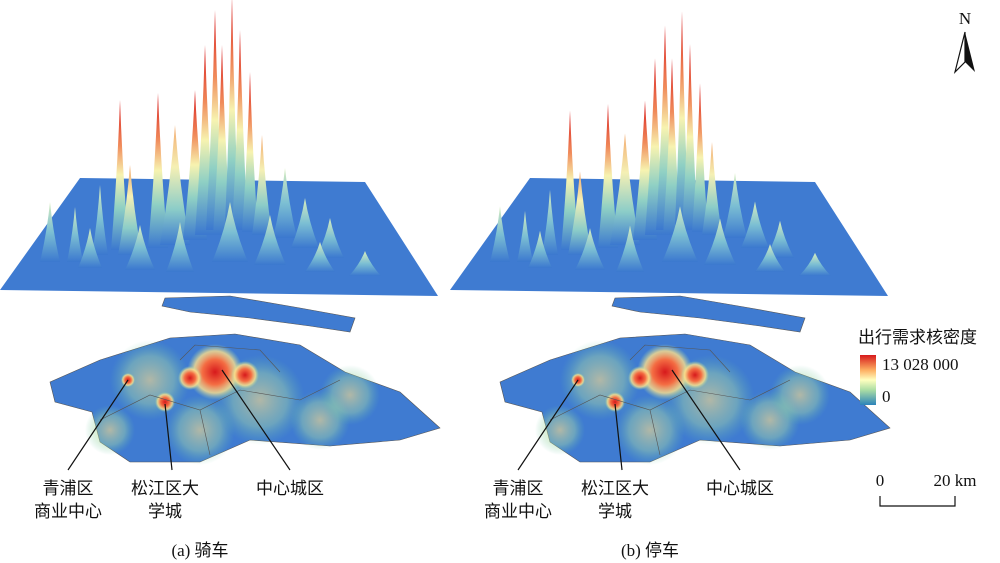 The width and height of the screenshot is (1000, 563). Describe the element at coordinates (955, 480) in the screenshot. I see `scale-end: 20 km` at that location.